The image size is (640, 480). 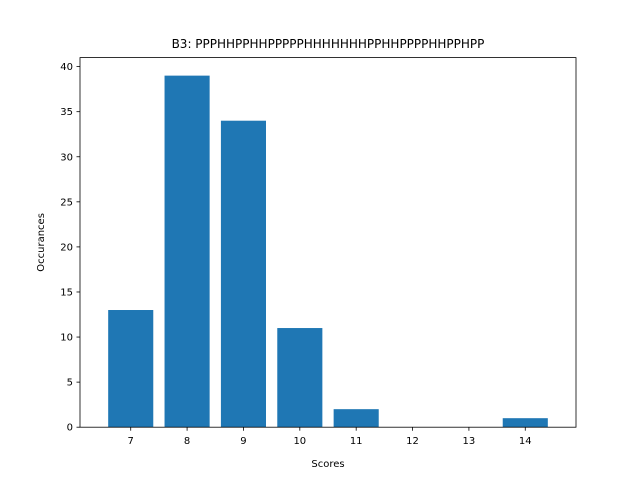 What do you see at coordinates (299, 441) in the screenshot?
I see `x-tick-label: 10` at bounding box center [299, 441].